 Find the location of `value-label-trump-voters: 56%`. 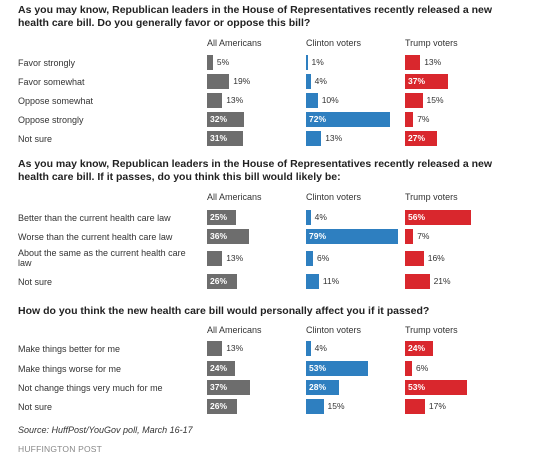

value-label-trump-voters: 56% is located at coordinates (417, 217).